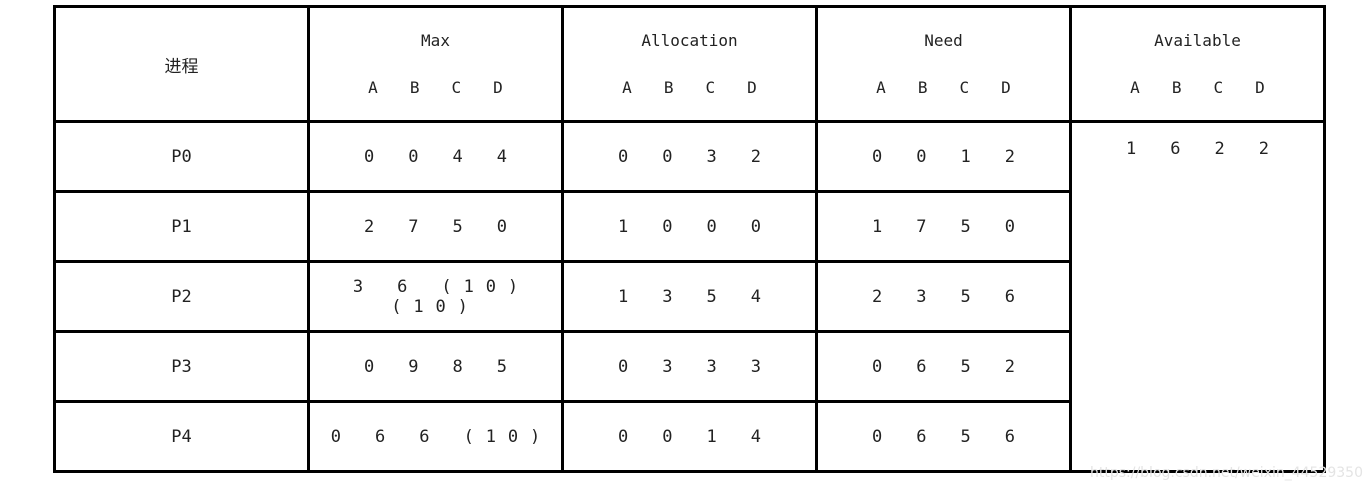 Image resolution: width=1371 pixels, height=491 pixels. I want to click on allocation-cell: 1 0 0 0, so click(689, 226).